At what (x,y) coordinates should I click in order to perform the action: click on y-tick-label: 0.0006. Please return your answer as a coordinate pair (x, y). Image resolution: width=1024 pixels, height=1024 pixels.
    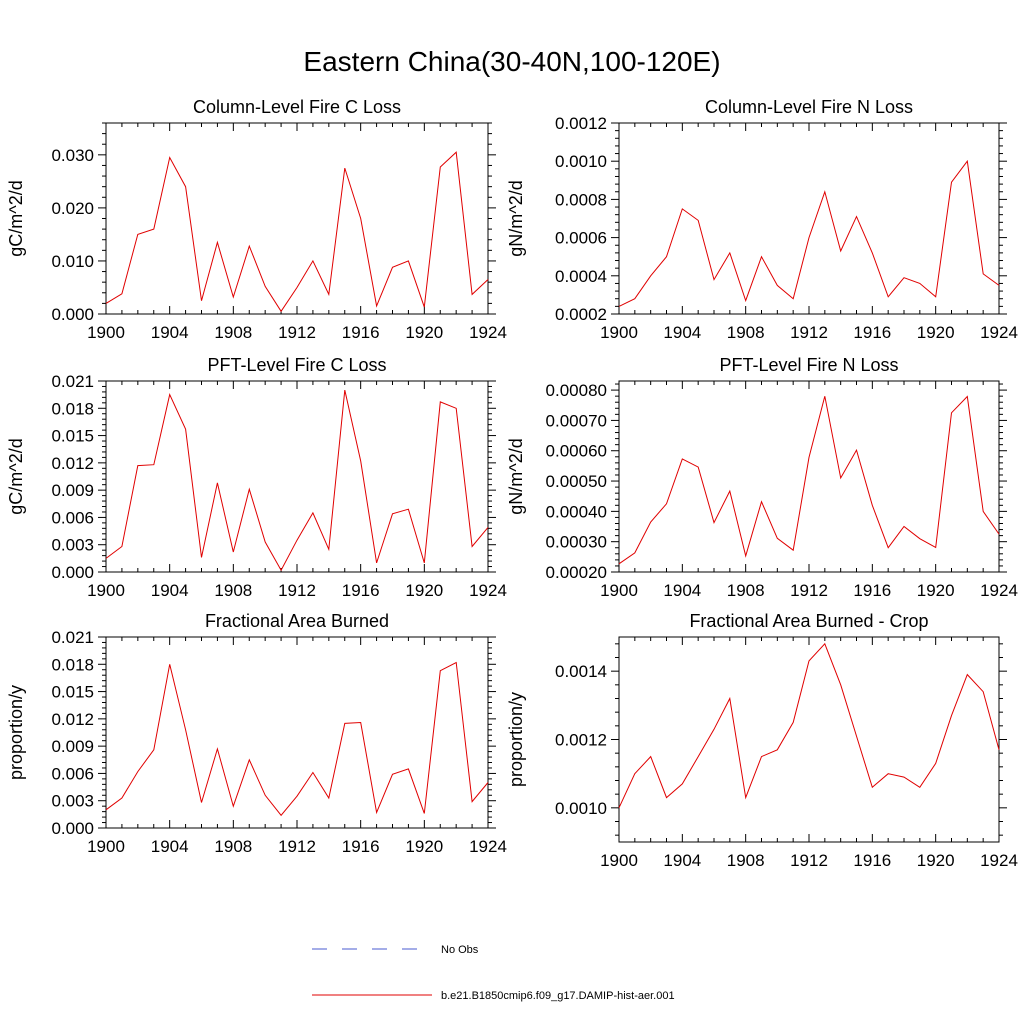
    Looking at the image, I should click on (581, 238).